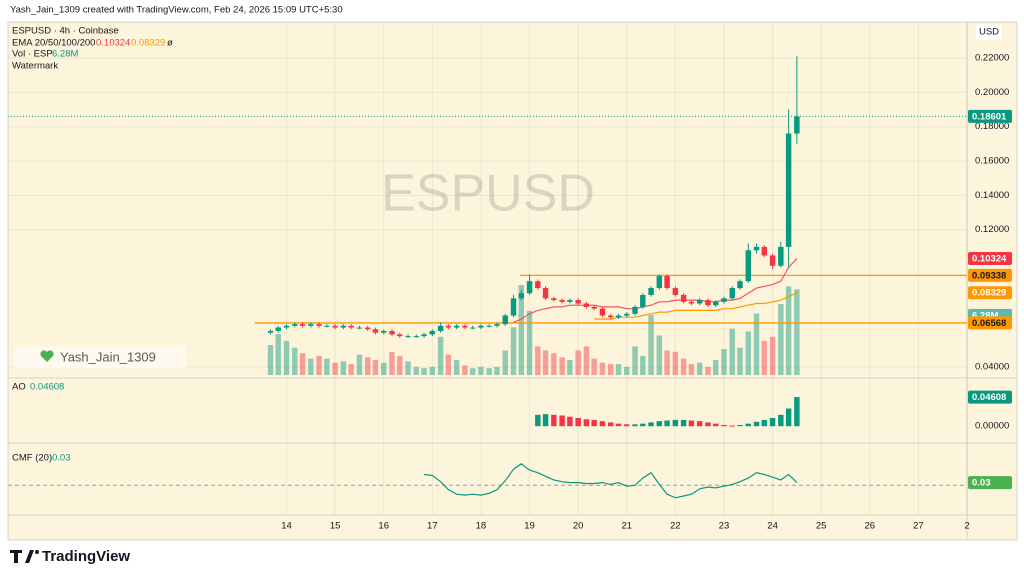  Describe the element at coordinates (383, 526) in the screenshot. I see `x-tick-label: 16` at that location.